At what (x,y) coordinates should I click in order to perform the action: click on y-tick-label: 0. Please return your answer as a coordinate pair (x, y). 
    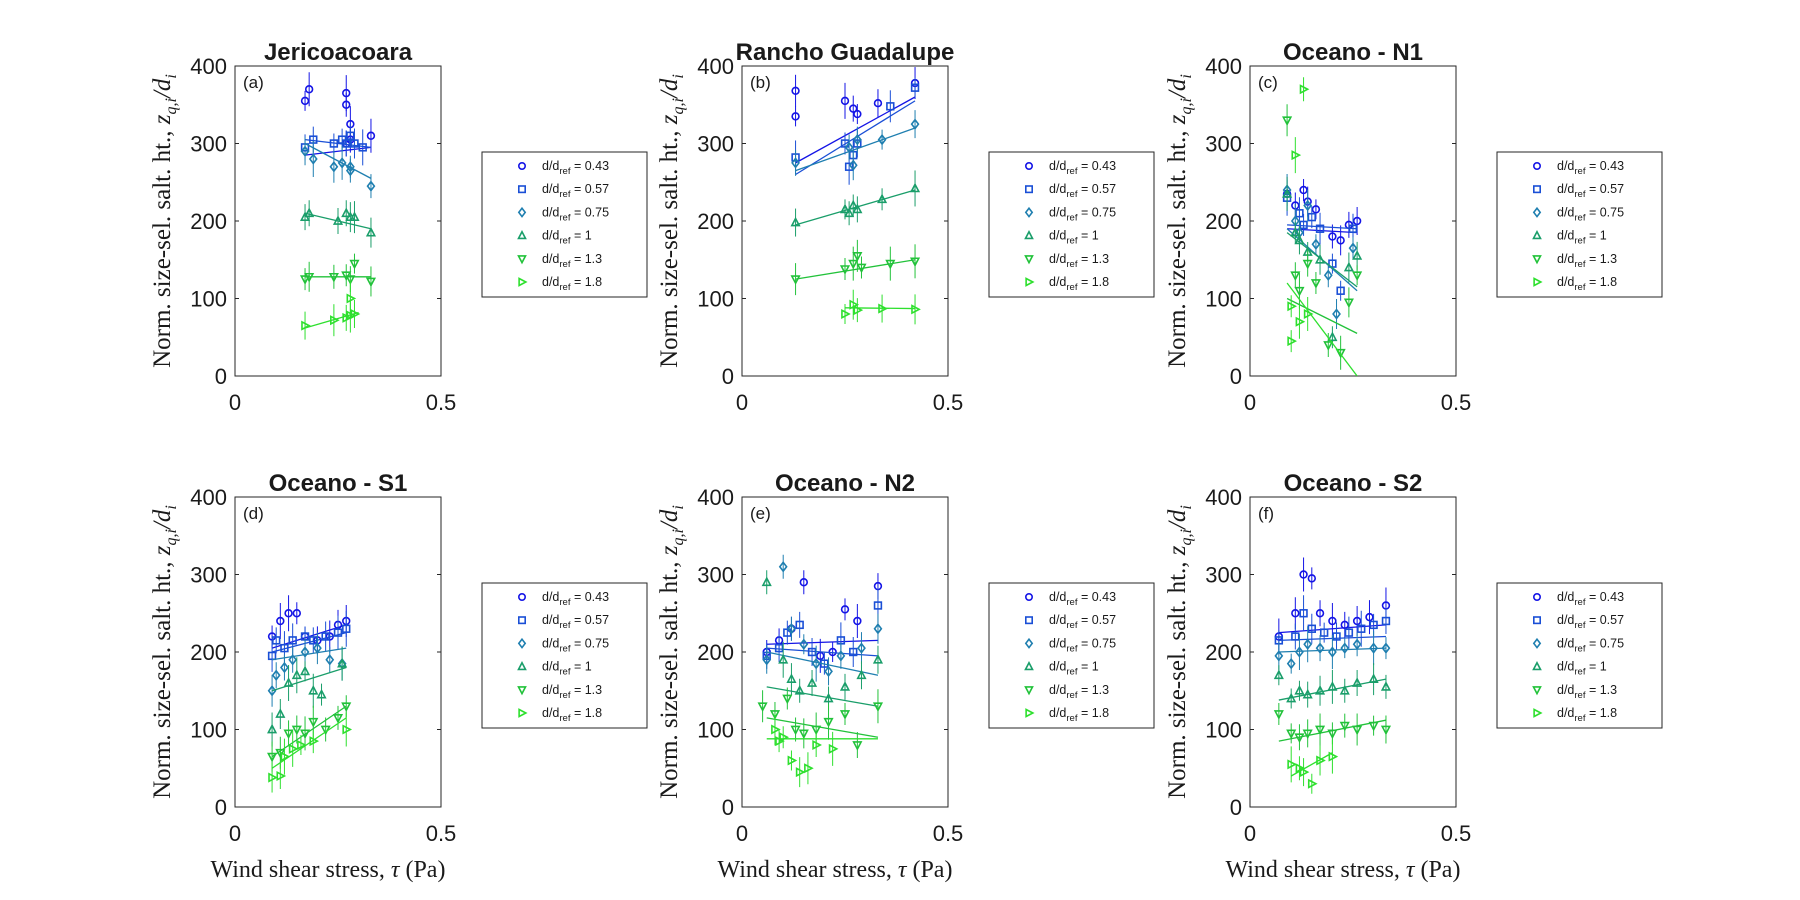
    Looking at the image, I should click on (221, 376).